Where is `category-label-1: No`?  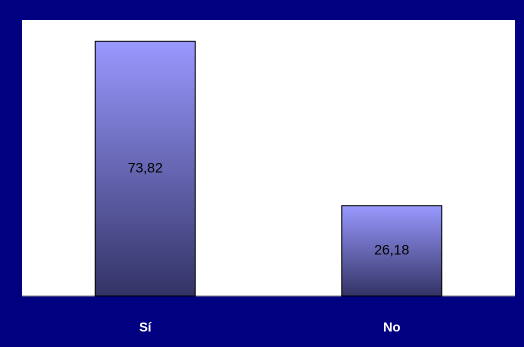 category-label-1: No is located at coordinates (391, 326).